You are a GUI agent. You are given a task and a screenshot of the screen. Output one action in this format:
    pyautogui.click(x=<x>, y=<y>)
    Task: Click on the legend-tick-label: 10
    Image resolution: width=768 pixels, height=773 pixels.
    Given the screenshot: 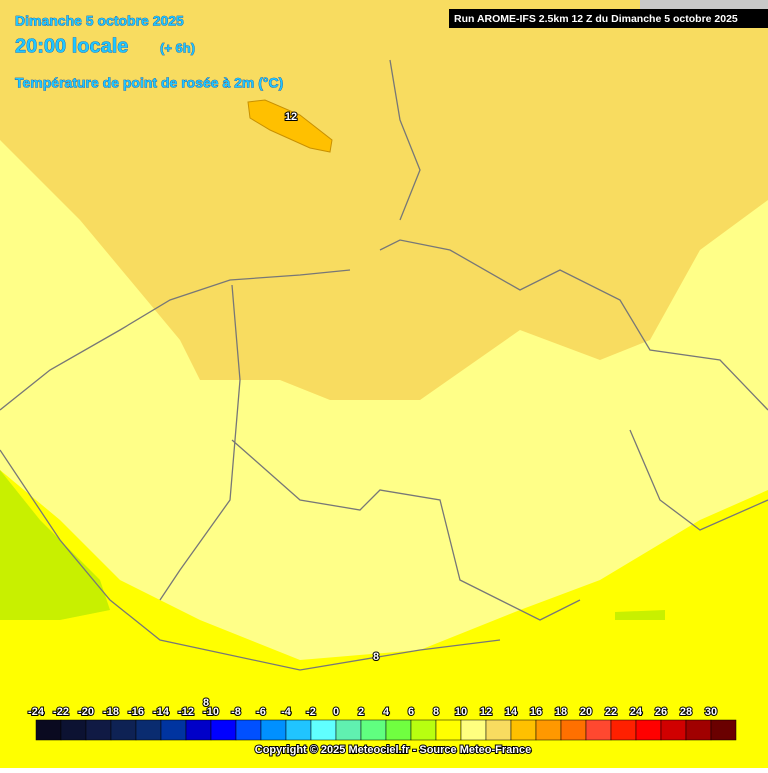 What is the action you would take?
    pyautogui.click(x=461, y=712)
    